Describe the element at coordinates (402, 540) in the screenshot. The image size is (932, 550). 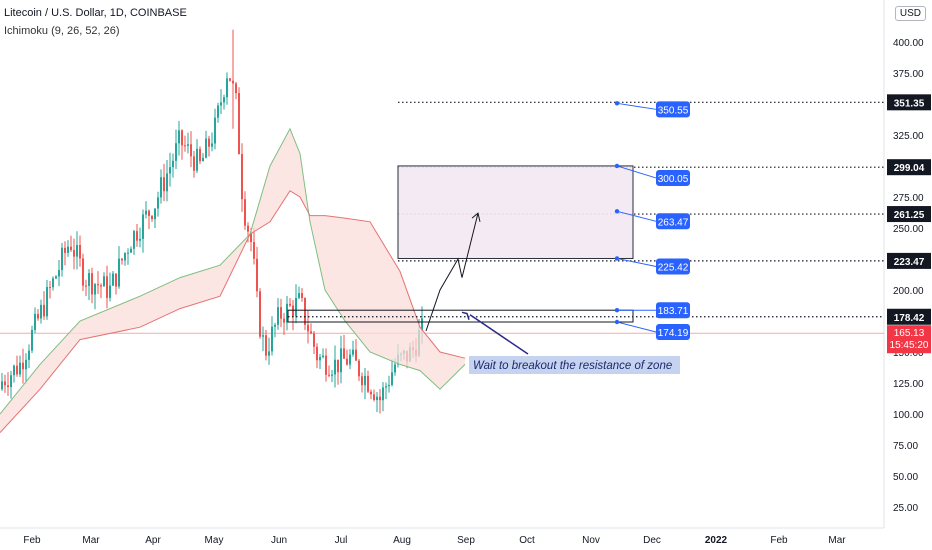
I see `time-tick-label: Aug` at that location.